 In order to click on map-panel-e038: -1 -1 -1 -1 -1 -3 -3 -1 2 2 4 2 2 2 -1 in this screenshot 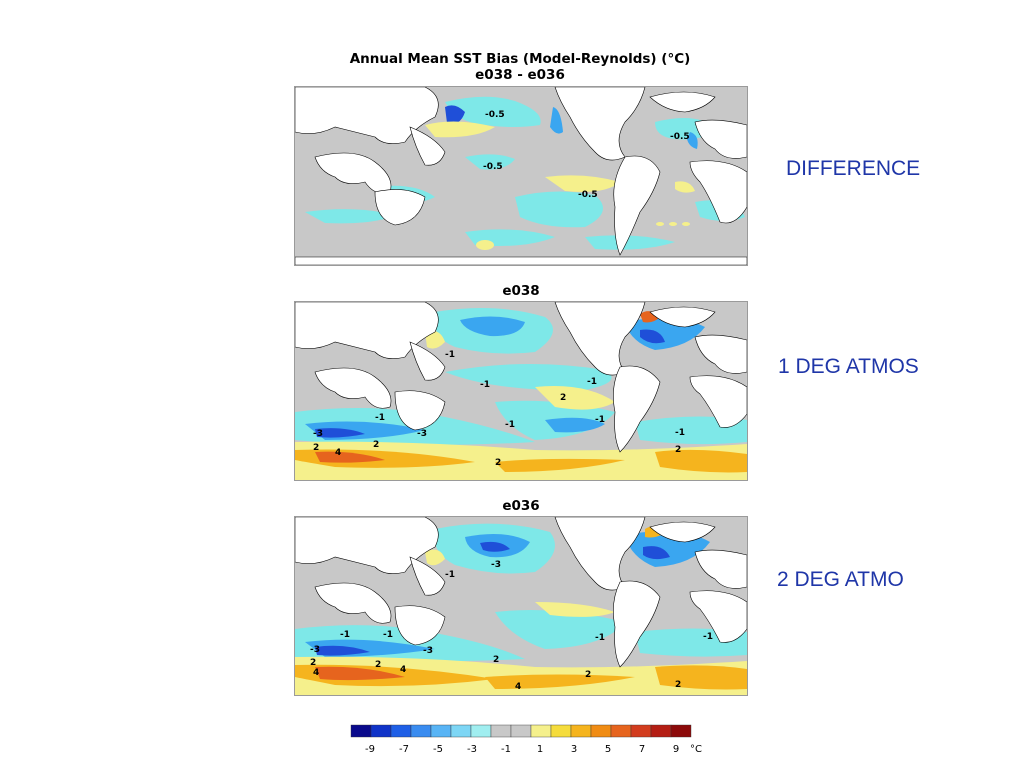, I will do `click(521, 391)`.